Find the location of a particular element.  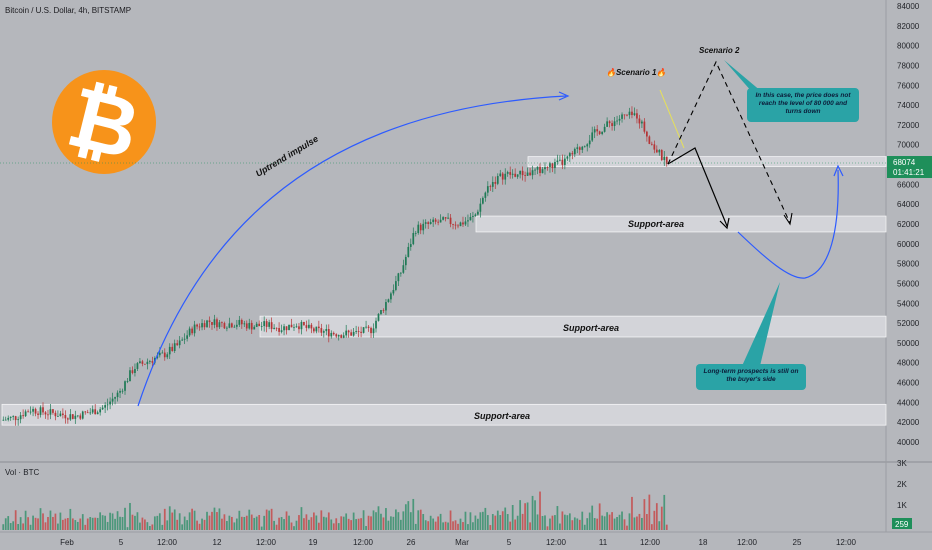

time-tick-label: 12:00 is located at coordinates (167, 542).